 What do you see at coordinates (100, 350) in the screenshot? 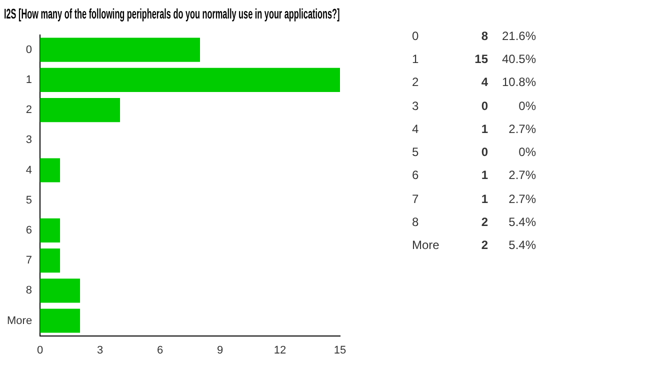
I see `x-tick-label: 3` at bounding box center [100, 350].